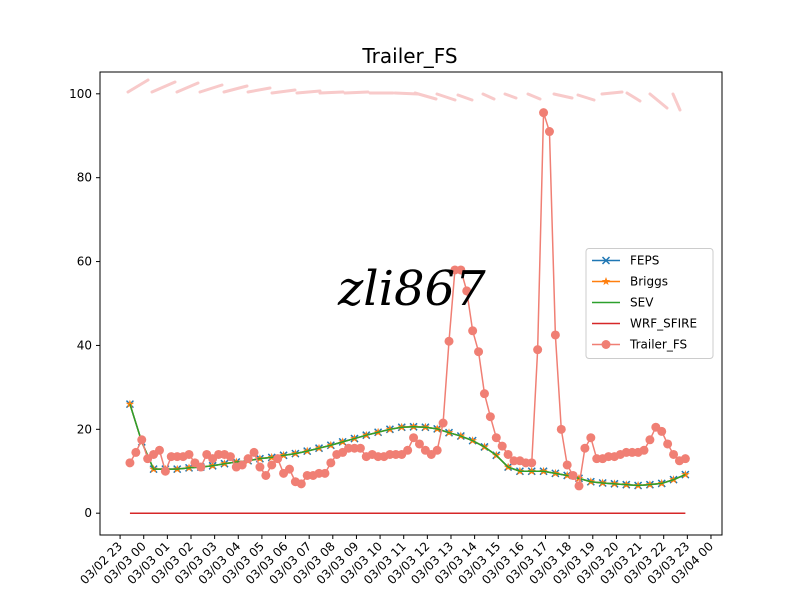 Image resolution: width=800 pixels, height=600 pixels. I want to click on chart-title: Trailer_FS, so click(409, 56).